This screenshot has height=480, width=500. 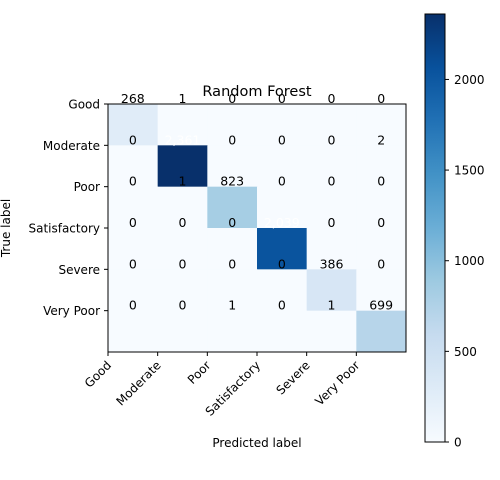 I want to click on colorbar, so click(x=435, y=228).